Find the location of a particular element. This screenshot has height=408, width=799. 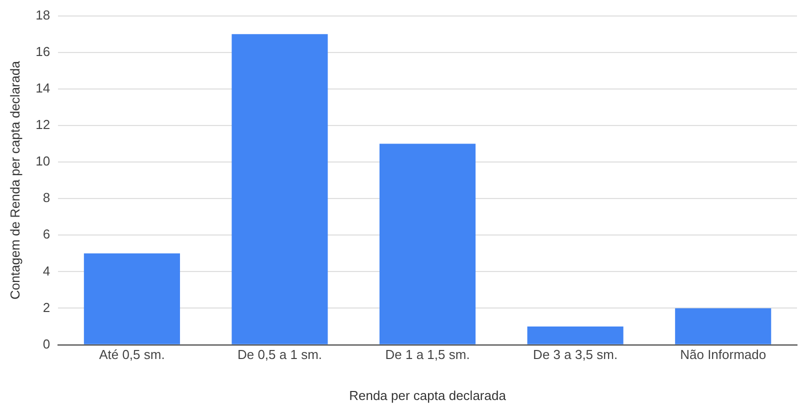

y-tick-label: 6 is located at coordinates (46, 234).